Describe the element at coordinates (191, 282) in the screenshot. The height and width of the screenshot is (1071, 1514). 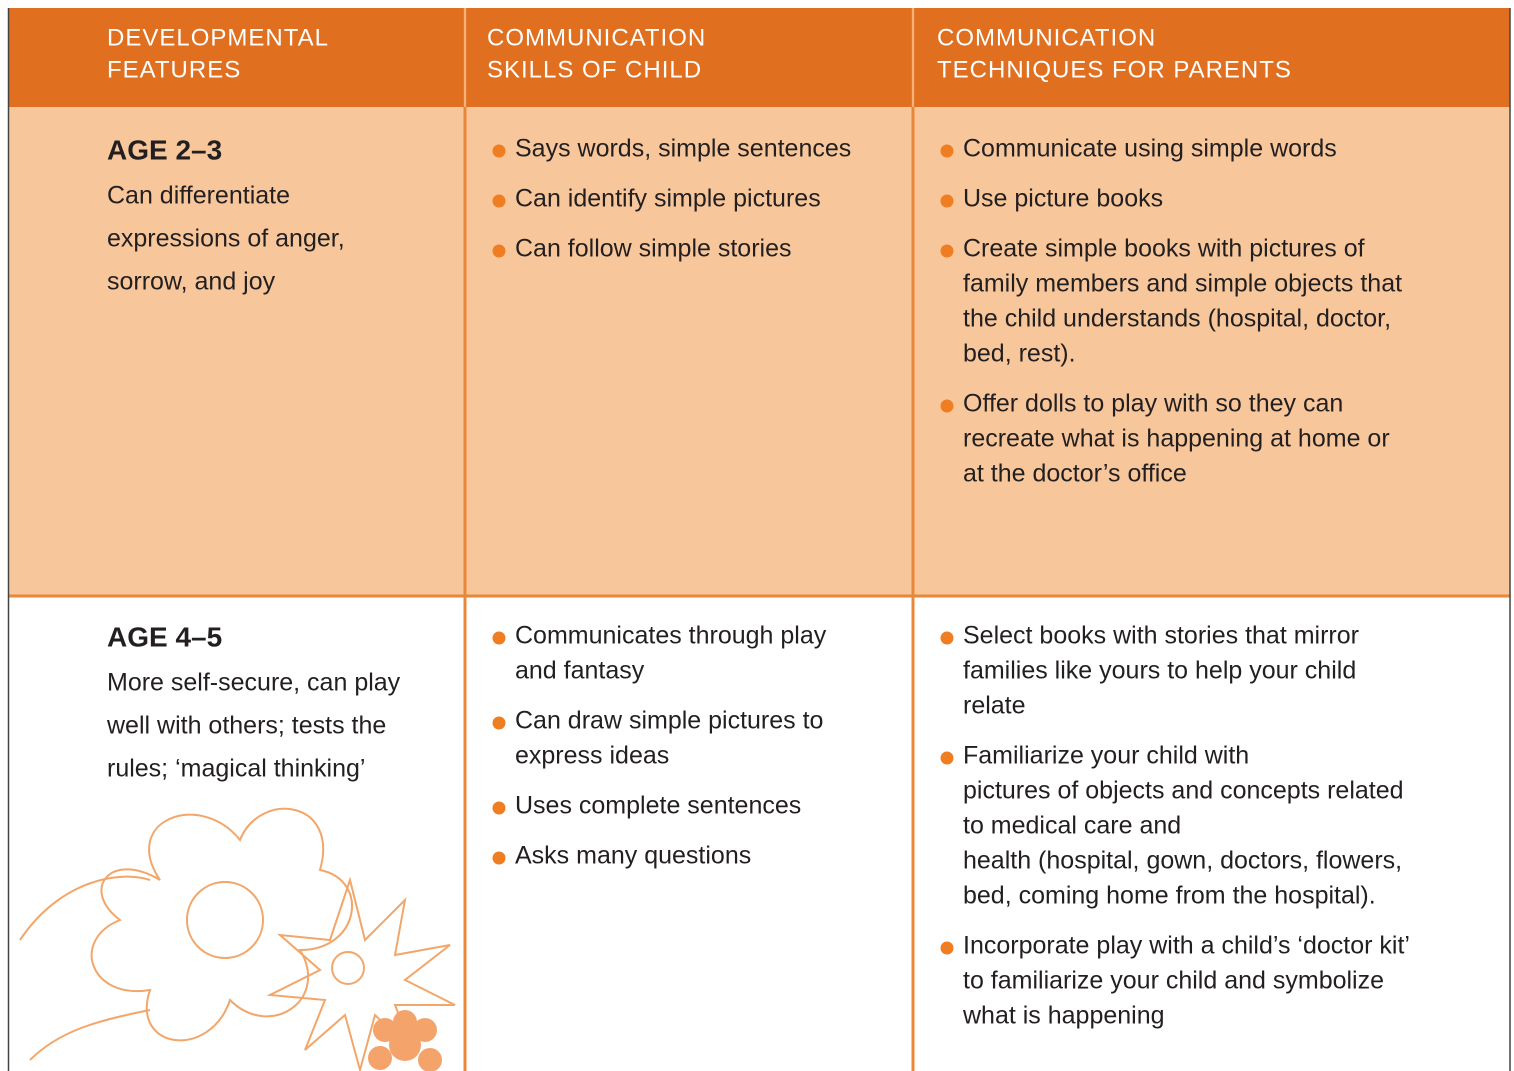
I see `feature-line: sorrow, and joy` at that location.